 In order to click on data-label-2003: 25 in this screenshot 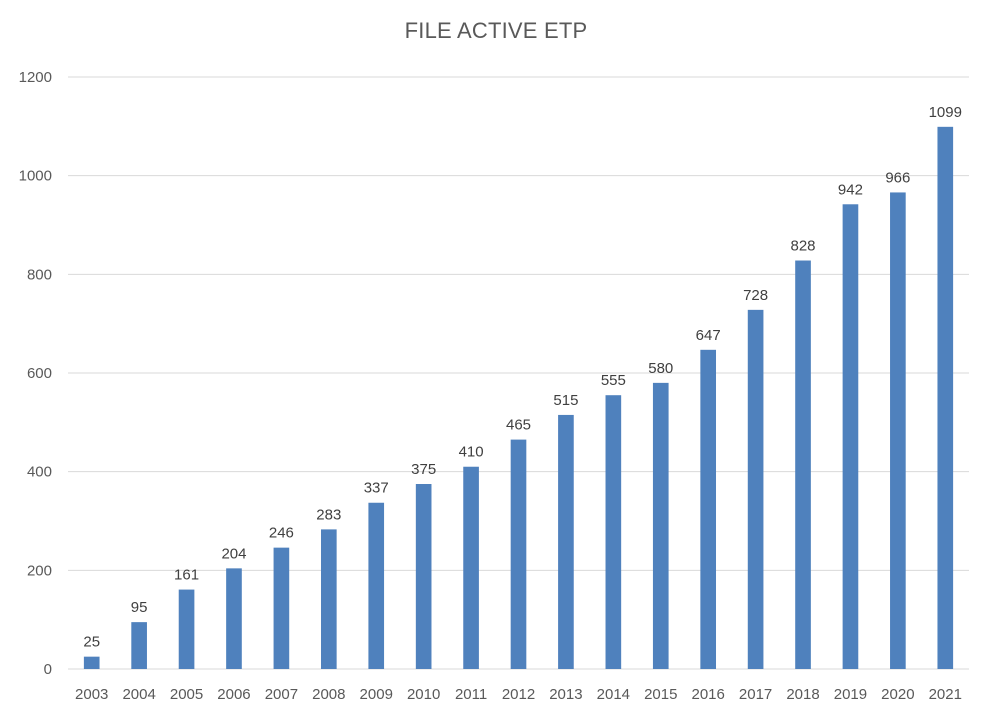, I will do `click(91, 642)`.